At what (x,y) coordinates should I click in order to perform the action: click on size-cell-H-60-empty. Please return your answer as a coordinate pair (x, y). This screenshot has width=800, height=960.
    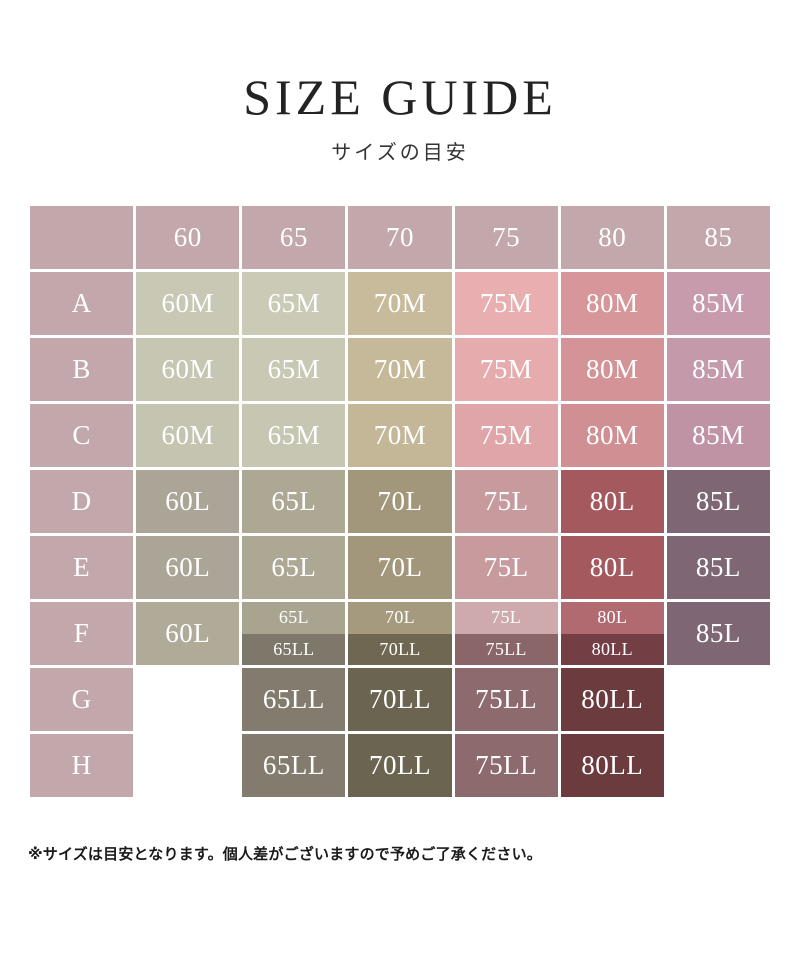
    Looking at the image, I should click on (187, 765).